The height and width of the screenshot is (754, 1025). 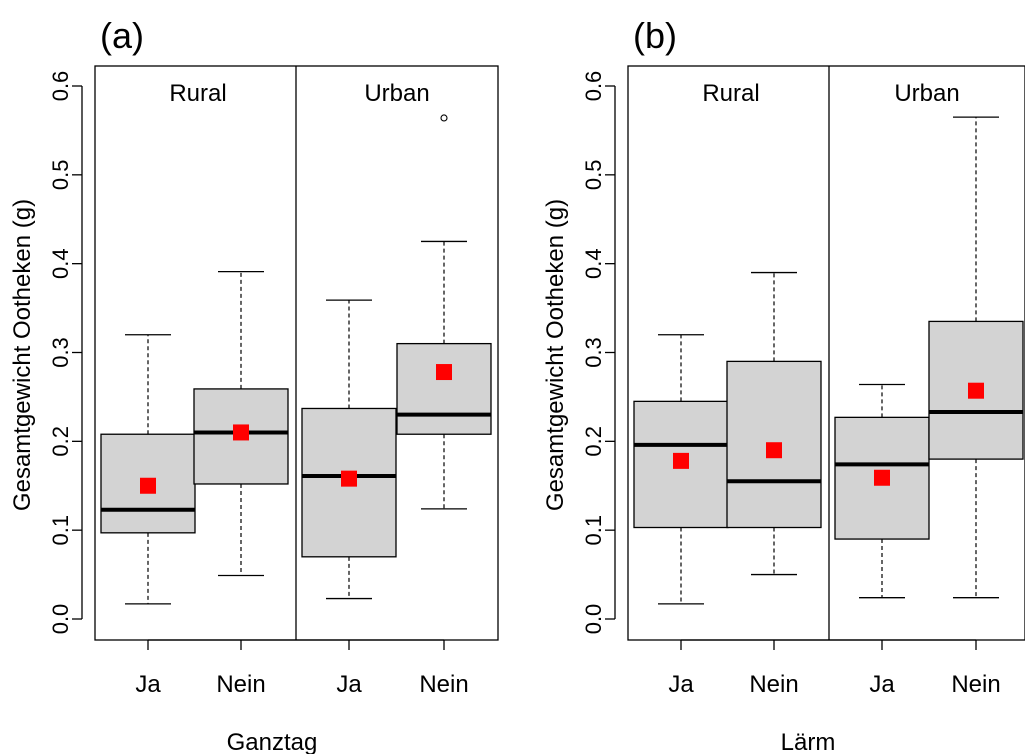 What do you see at coordinates (655, 35) in the screenshot?
I see `panel-label: (b)` at bounding box center [655, 35].